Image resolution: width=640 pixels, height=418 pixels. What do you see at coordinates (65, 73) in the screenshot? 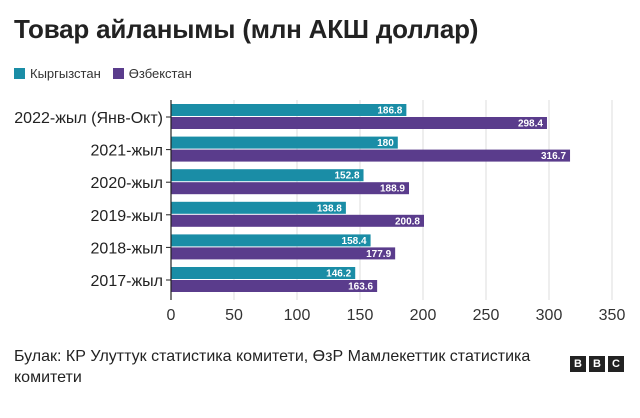
I see `legend-label-kyrgyzstan: Кыргызстан` at bounding box center [65, 73].